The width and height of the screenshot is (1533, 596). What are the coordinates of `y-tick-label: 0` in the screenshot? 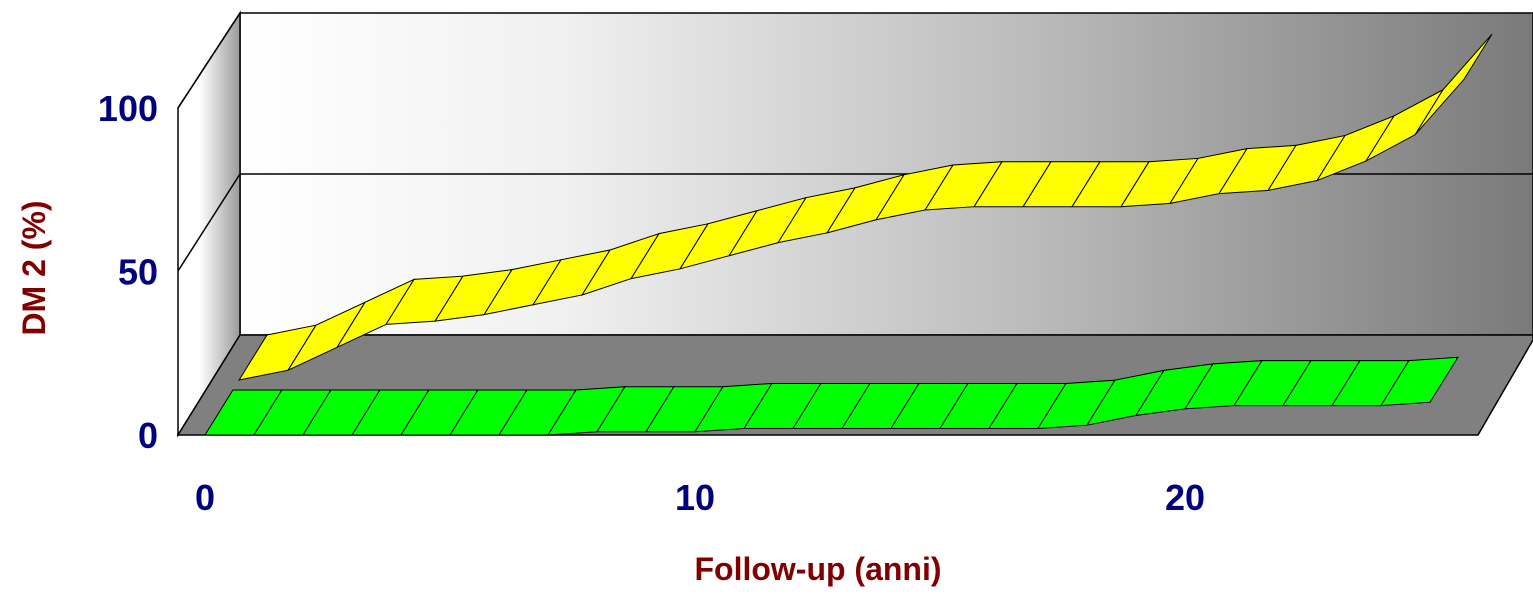 It's located at (148, 435).